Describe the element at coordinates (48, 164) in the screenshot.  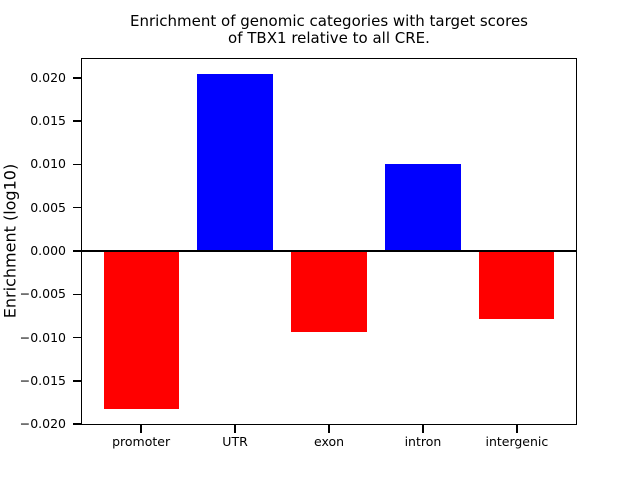
I see `y-tick-label: 0.010` at that location.